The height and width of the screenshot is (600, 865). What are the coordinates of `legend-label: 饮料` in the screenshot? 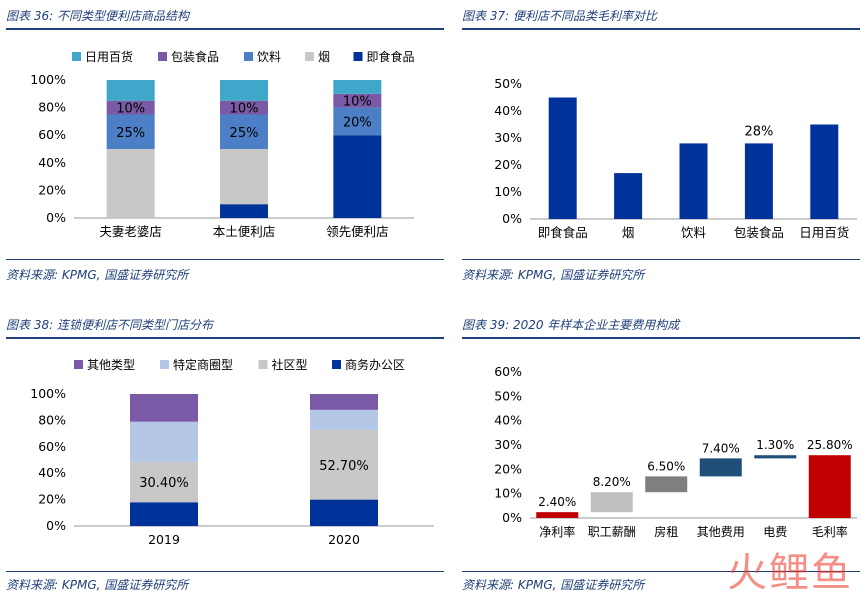 It's located at (269, 57).